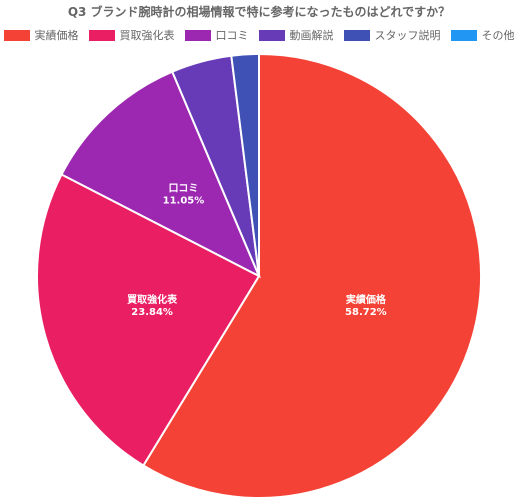 This screenshot has width=518, height=500. I want to click on slice-category-label-1: 買取強化表, so click(152, 299).